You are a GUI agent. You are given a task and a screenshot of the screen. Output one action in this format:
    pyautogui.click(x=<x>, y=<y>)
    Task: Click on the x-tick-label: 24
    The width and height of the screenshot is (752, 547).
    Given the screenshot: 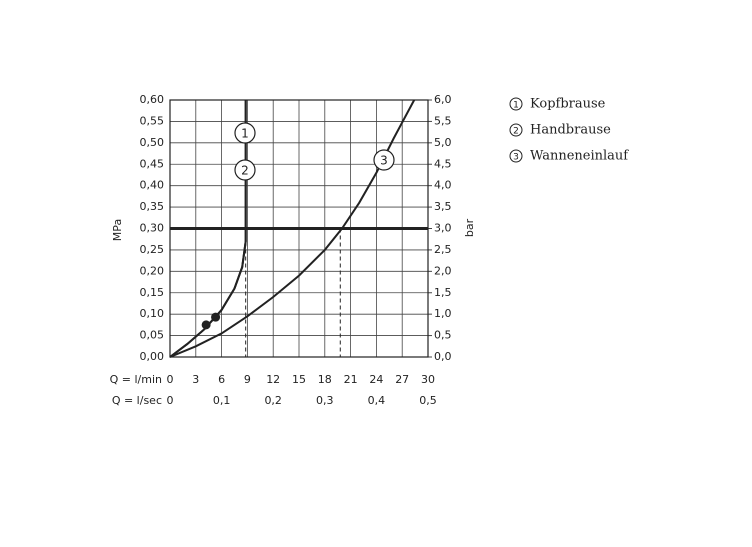 What is the action you would take?
    pyautogui.click(x=376, y=379)
    